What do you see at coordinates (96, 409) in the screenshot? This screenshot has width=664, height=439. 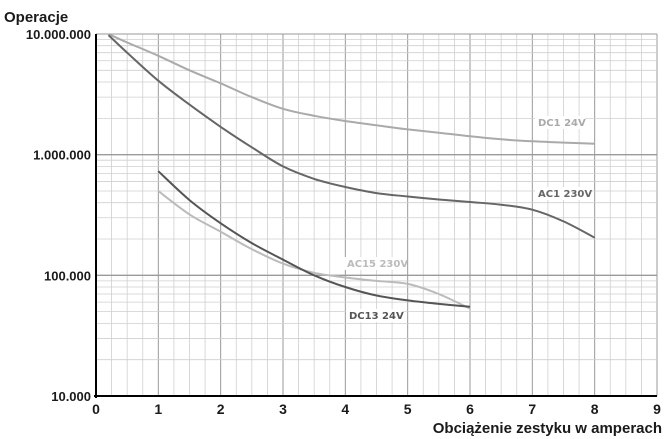 I see `x-tick-label: 0` at bounding box center [96, 409].